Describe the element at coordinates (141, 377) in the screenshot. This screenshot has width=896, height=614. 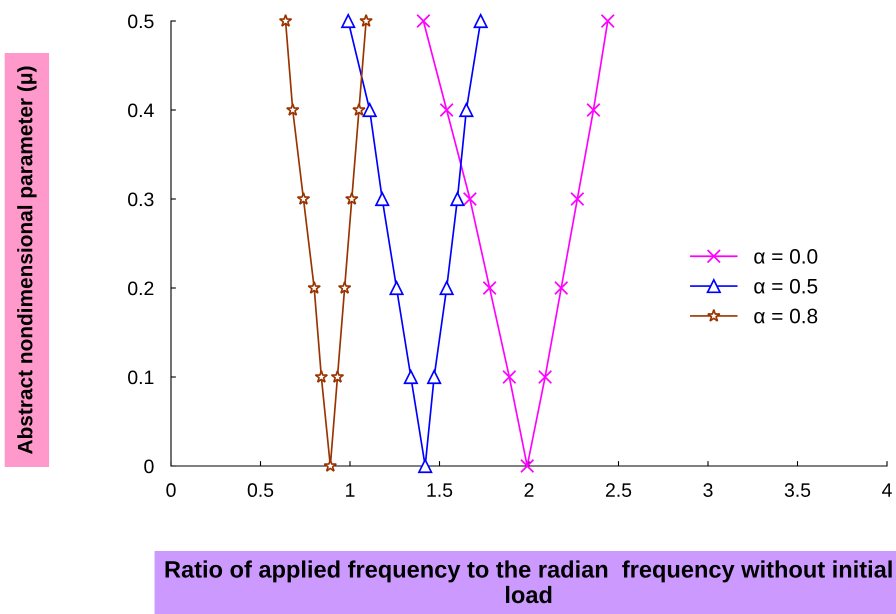
I see `y-tick-label: 0.1` at that location.